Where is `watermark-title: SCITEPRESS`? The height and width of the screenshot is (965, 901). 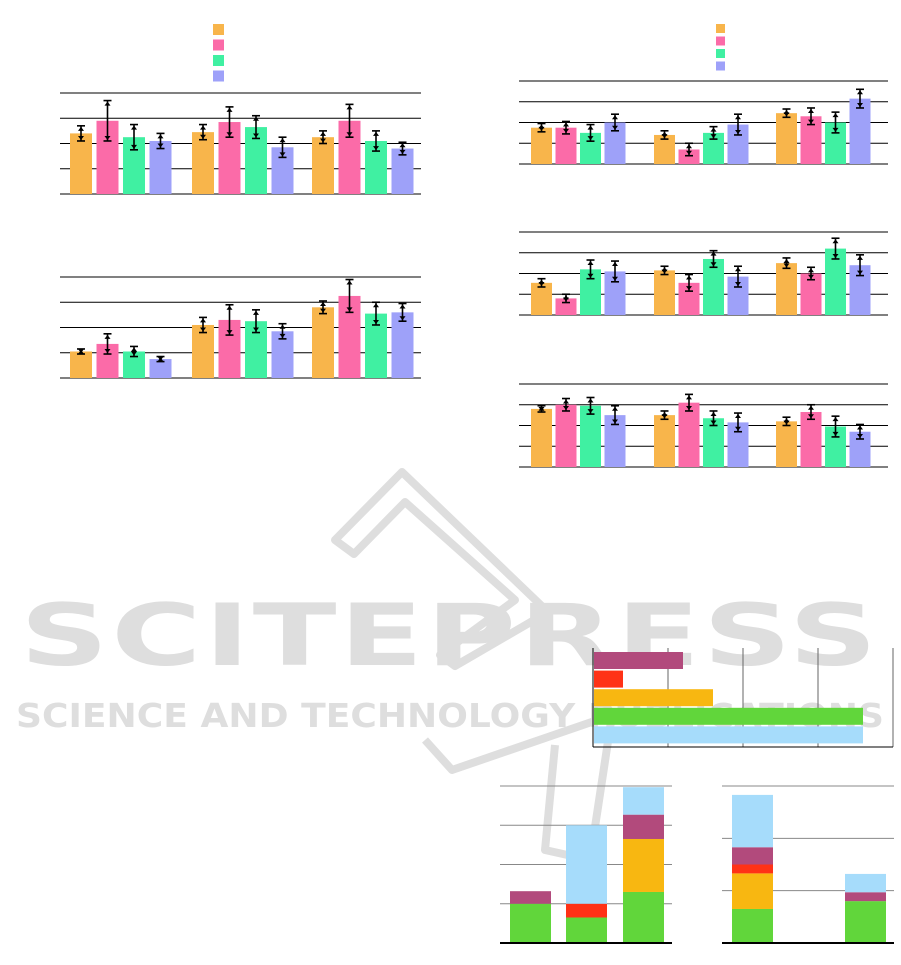 watermark-title: SCITEPRESS is located at coordinates (450, 636).